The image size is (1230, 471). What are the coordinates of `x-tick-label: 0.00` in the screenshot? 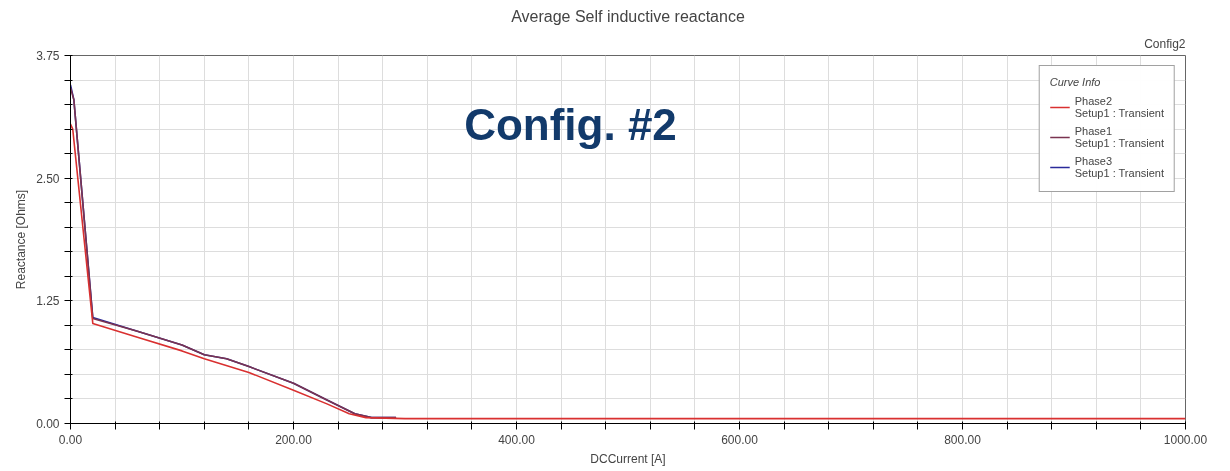 It's located at (70, 439).